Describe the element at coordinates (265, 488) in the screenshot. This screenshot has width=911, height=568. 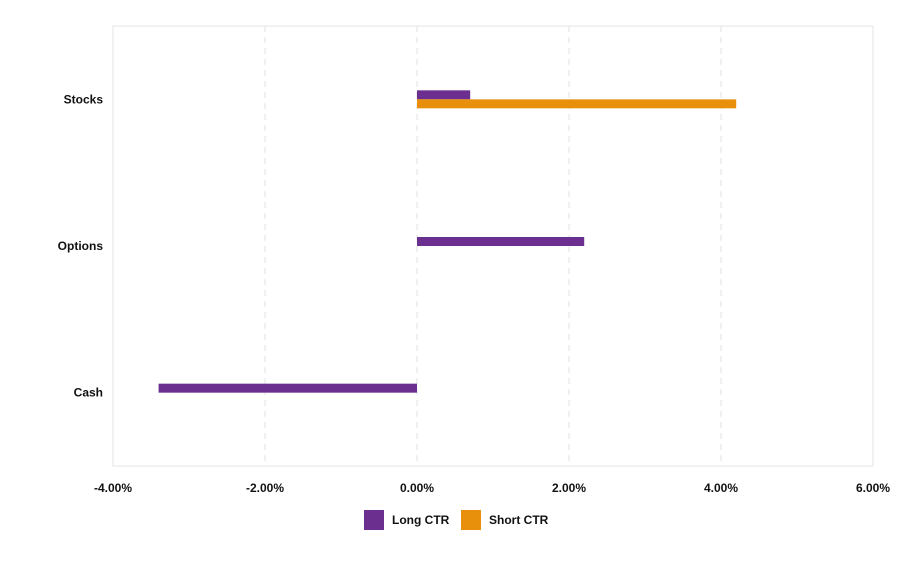
I see `x-tick-label: -2.00%` at that location.